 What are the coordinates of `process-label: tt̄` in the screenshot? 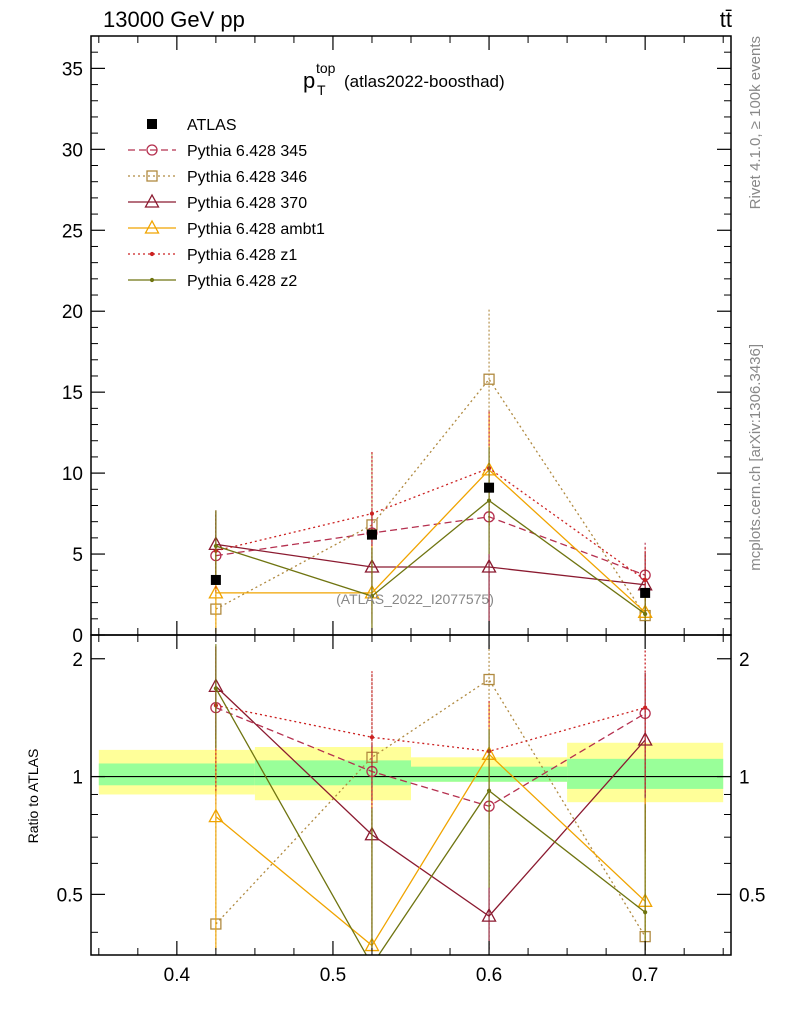 It's located at (726, 19).